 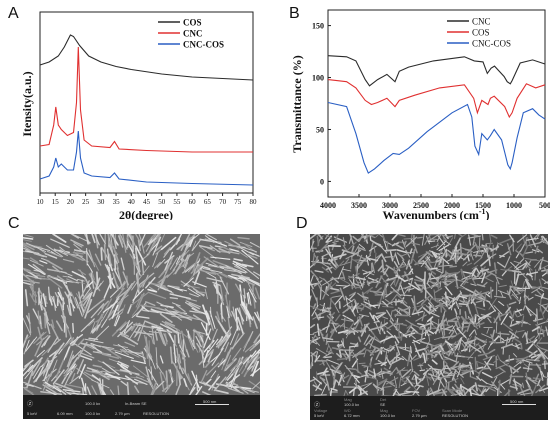 I want to click on ftir-y-tick-label: 100, so click(x=318, y=78).